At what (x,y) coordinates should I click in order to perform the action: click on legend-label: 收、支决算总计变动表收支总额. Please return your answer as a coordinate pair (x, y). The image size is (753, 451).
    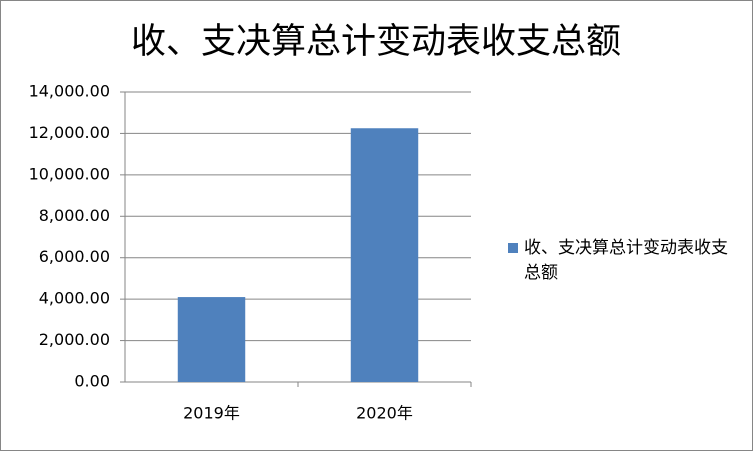
    Looking at the image, I should click on (626, 260).